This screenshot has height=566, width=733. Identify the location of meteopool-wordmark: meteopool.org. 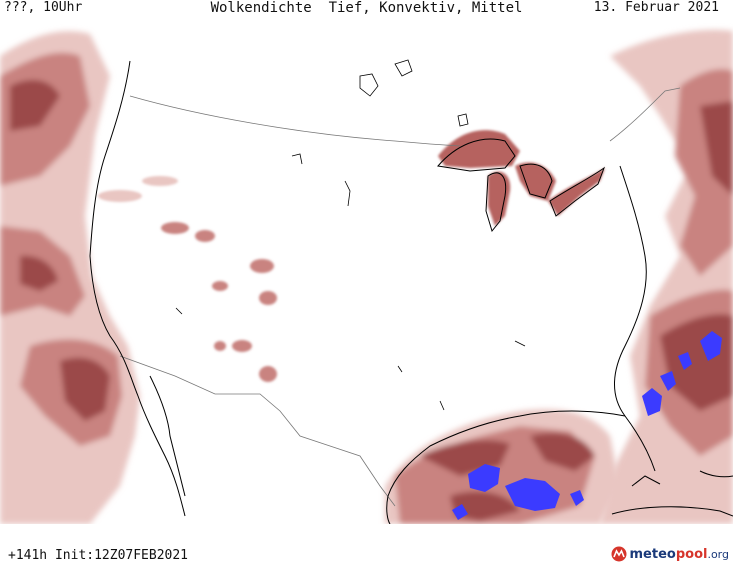
(679, 554).